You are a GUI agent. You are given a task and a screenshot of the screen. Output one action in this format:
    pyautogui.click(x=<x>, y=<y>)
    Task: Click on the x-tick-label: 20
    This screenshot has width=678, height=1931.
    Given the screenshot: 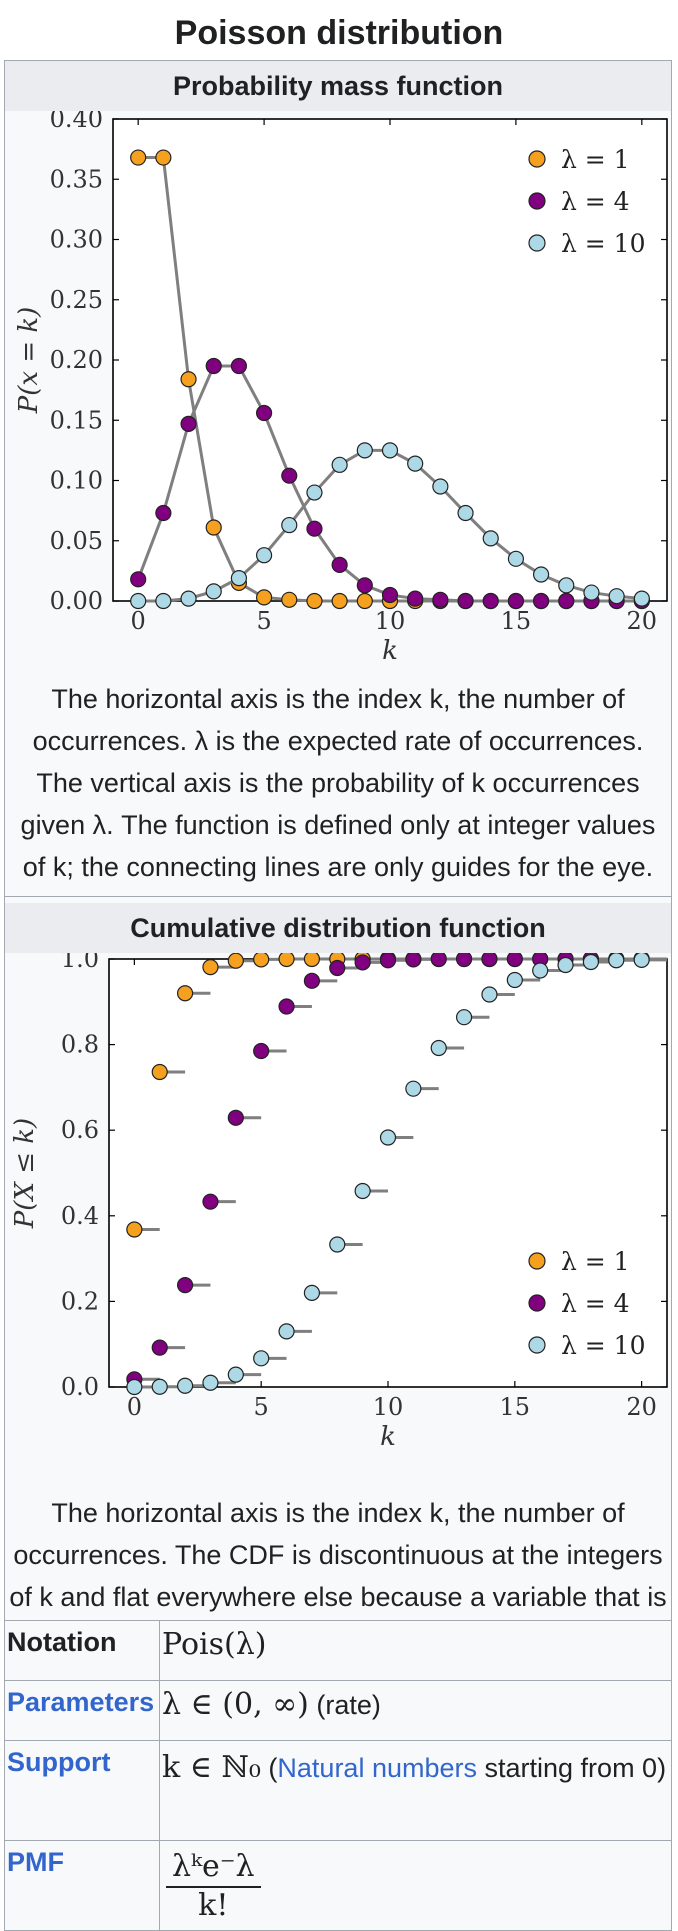 What is the action you would take?
    pyautogui.click(x=641, y=1407)
    